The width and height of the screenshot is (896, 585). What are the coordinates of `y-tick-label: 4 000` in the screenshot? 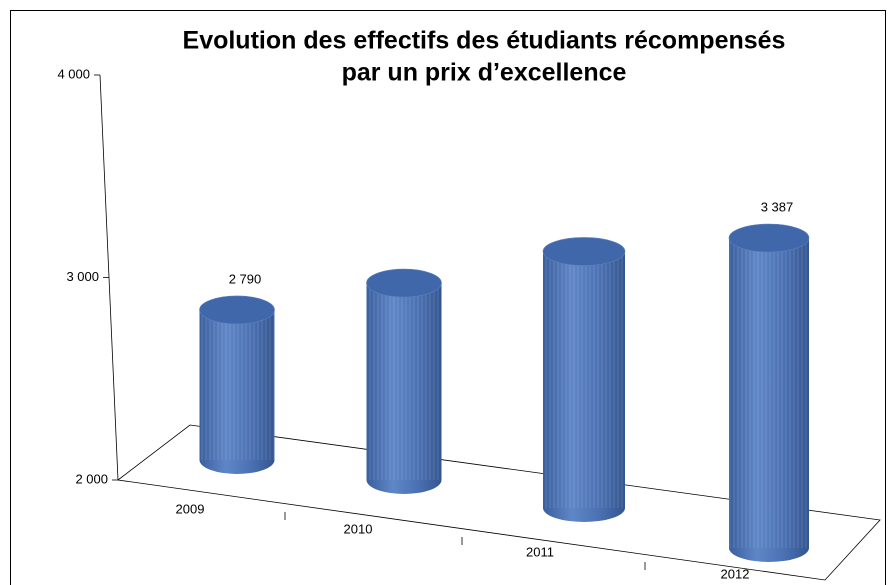 It's located at (73, 73).